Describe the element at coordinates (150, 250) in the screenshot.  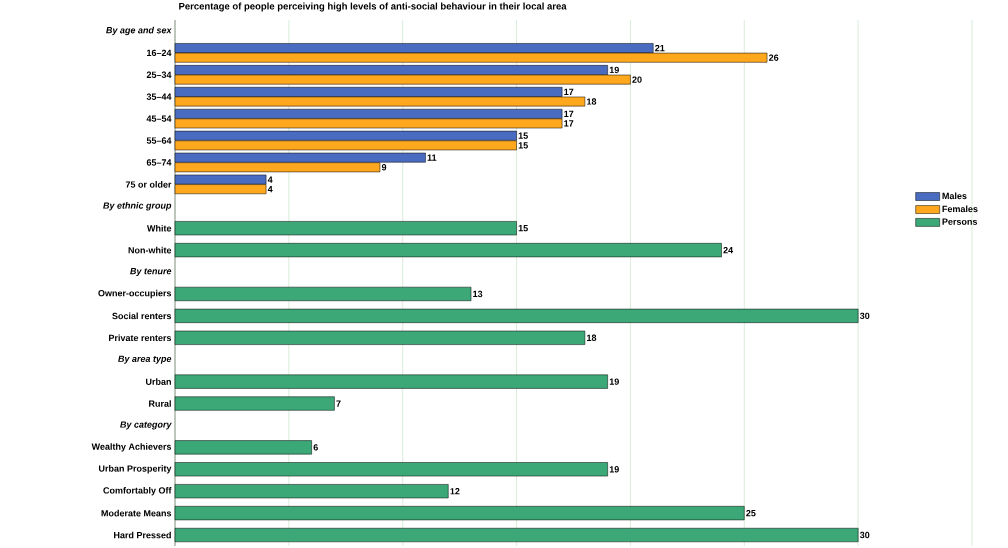
I see `y-tick-label: Non-white` at that location.